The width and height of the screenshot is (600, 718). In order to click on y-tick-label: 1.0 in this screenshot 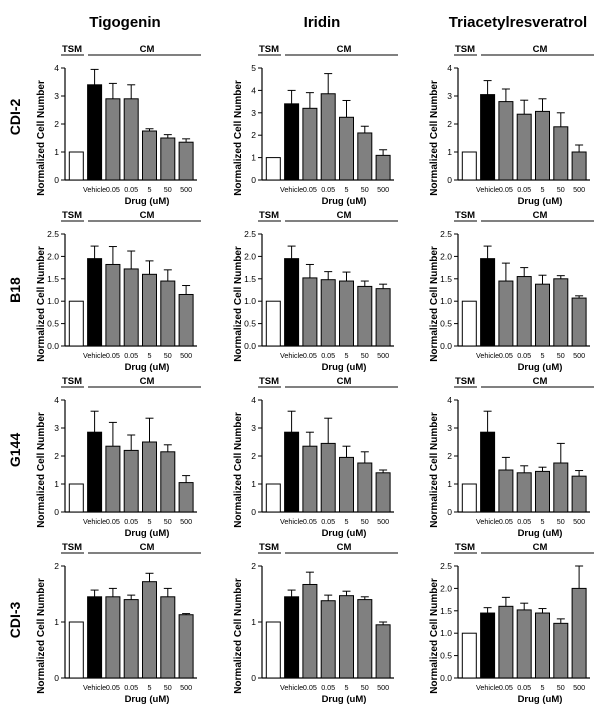, I will do `click(250, 301)`.